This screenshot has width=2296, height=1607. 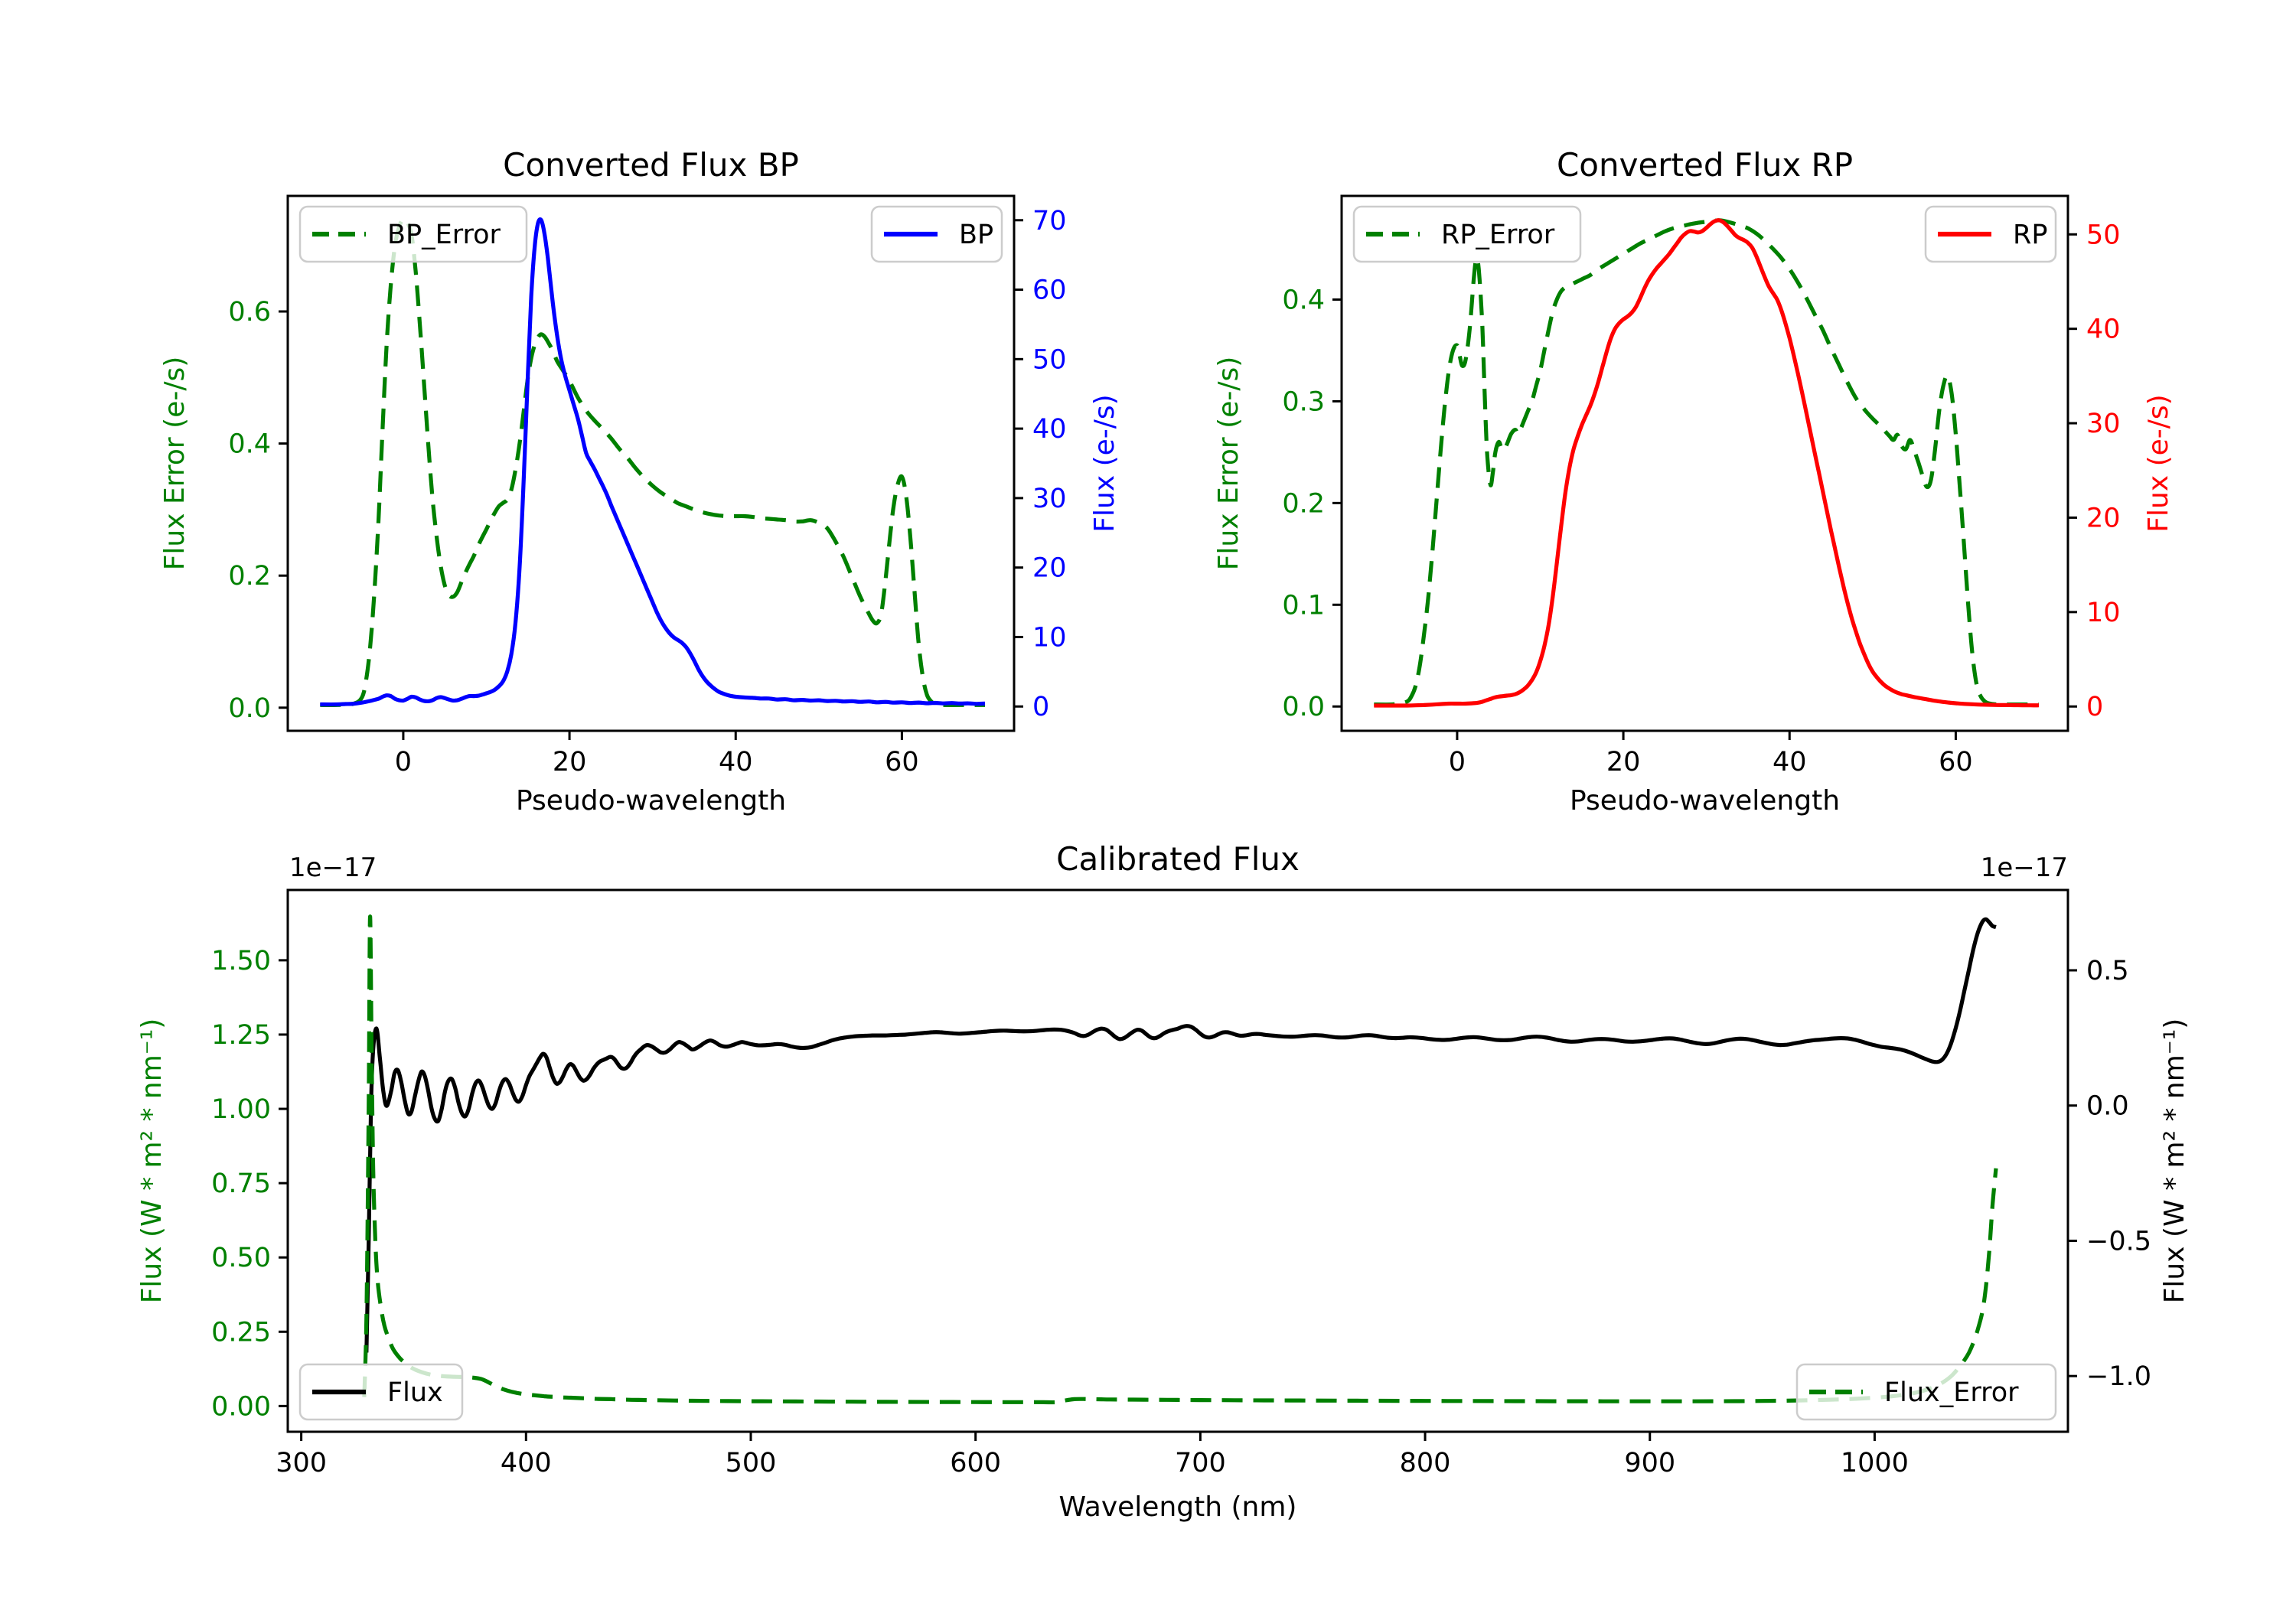 I want to click on y-tick-label-right: −0.5, so click(x=2118, y=1241).